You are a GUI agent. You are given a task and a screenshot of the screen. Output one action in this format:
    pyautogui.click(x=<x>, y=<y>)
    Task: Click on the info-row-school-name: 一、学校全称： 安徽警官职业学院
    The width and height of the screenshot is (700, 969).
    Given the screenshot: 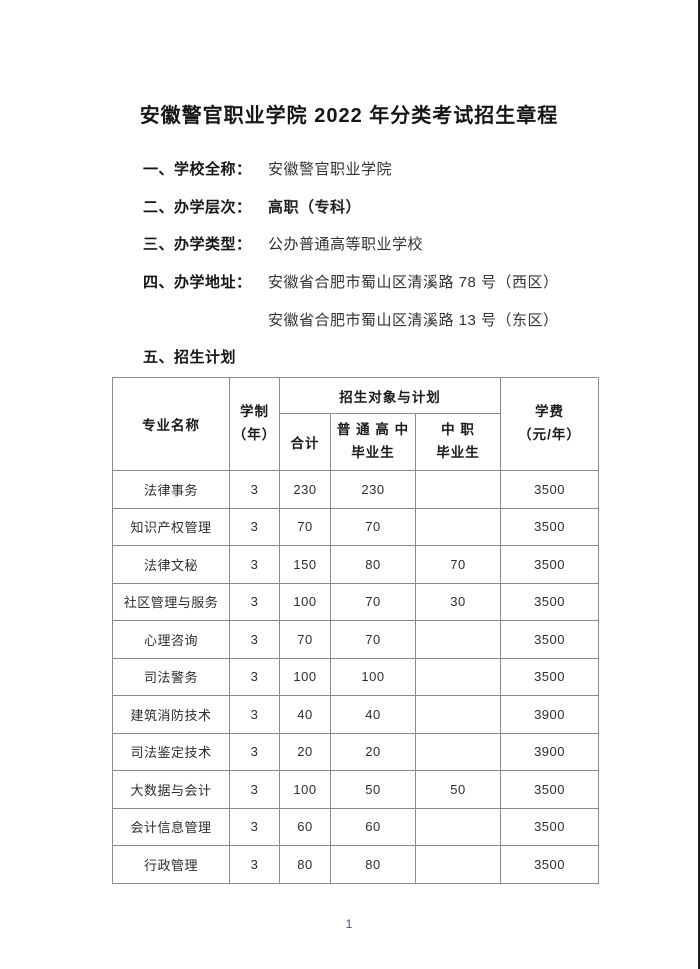 What is the action you would take?
    pyautogui.click(x=383, y=180)
    